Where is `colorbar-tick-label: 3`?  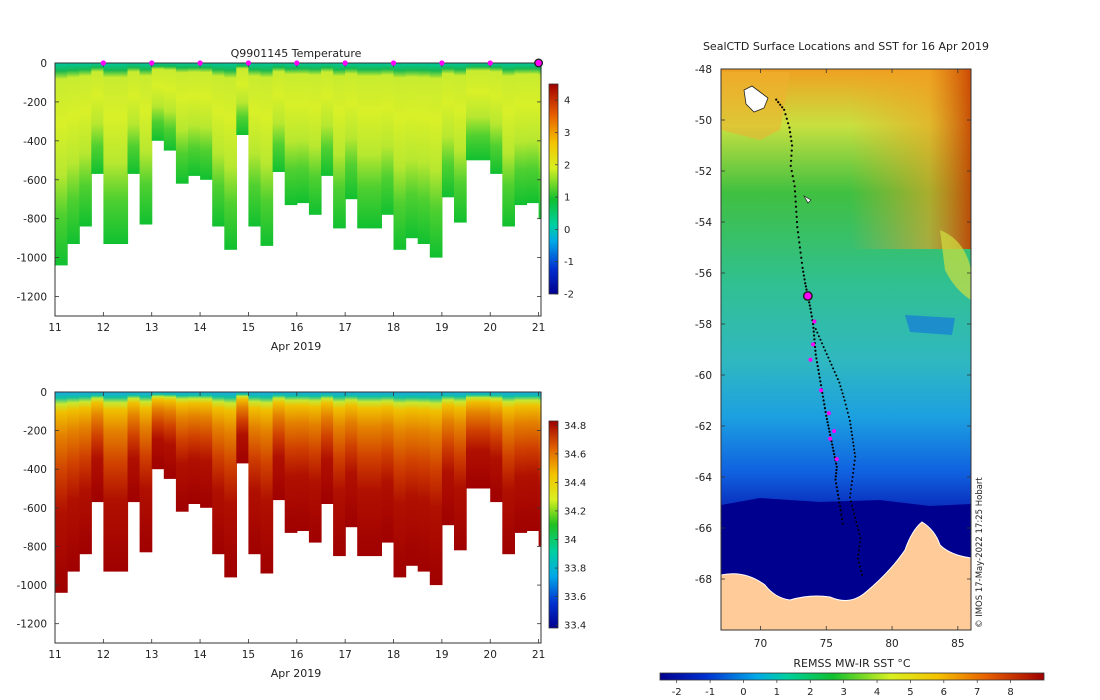
colorbar-tick-label: 3 is located at coordinates (567, 133).